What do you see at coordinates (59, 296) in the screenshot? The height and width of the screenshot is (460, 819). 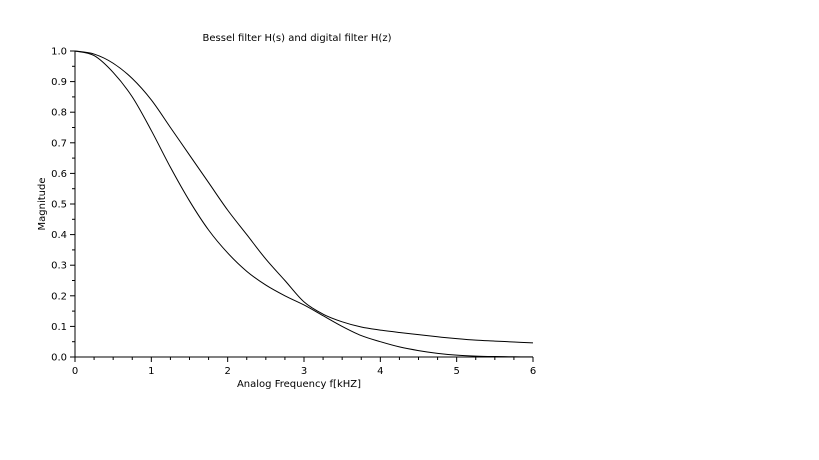 I see `y-tick-label: 0.2` at bounding box center [59, 296].